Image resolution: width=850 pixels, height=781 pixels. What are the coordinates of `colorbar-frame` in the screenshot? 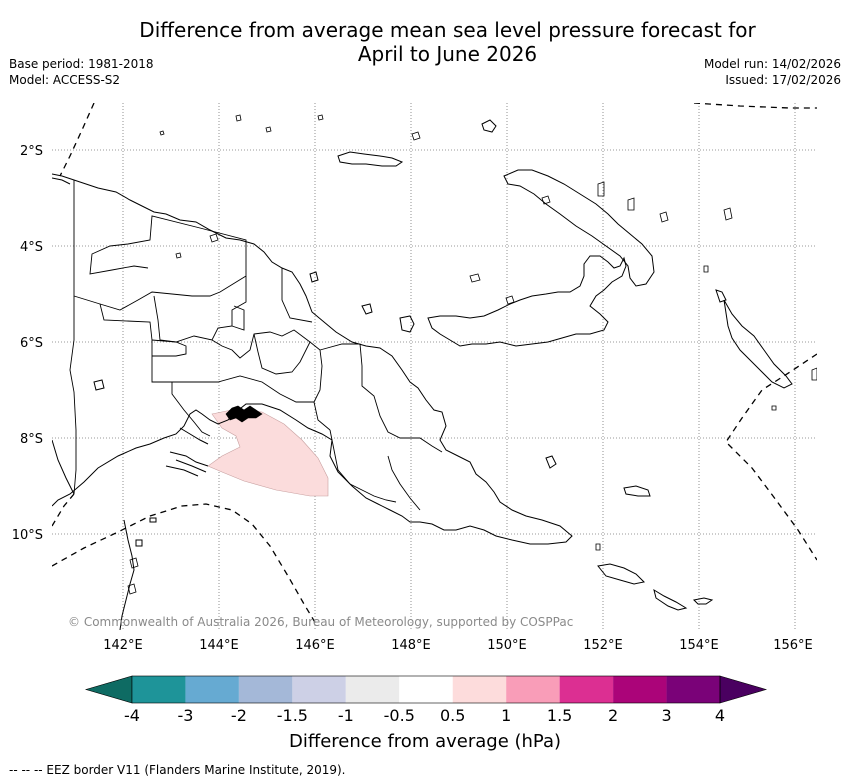 It's located at (426, 689).